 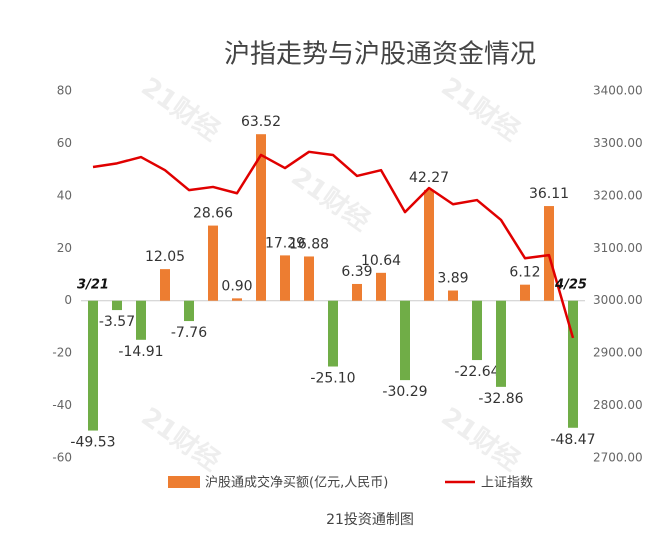 What do you see at coordinates (165, 257) in the screenshot?
I see `data-label: 12.05` at bounding box center [165, 257].